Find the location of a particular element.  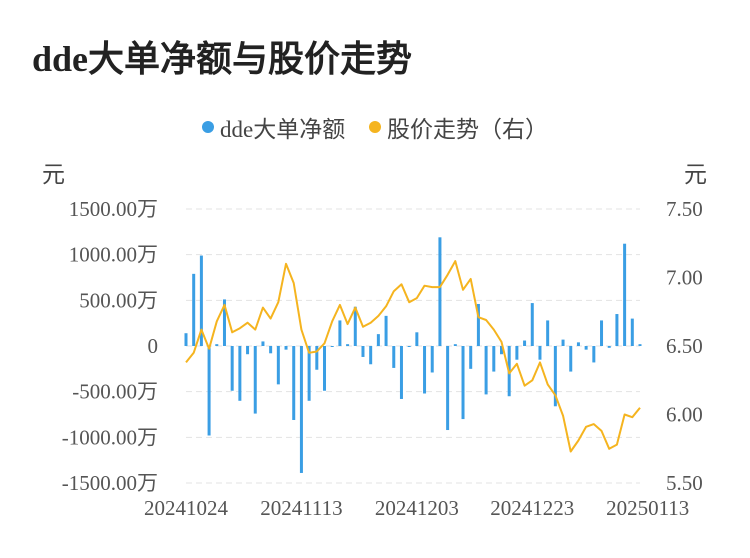

left-tick-label: 1500.00万 is located at coordinates (113, 209).